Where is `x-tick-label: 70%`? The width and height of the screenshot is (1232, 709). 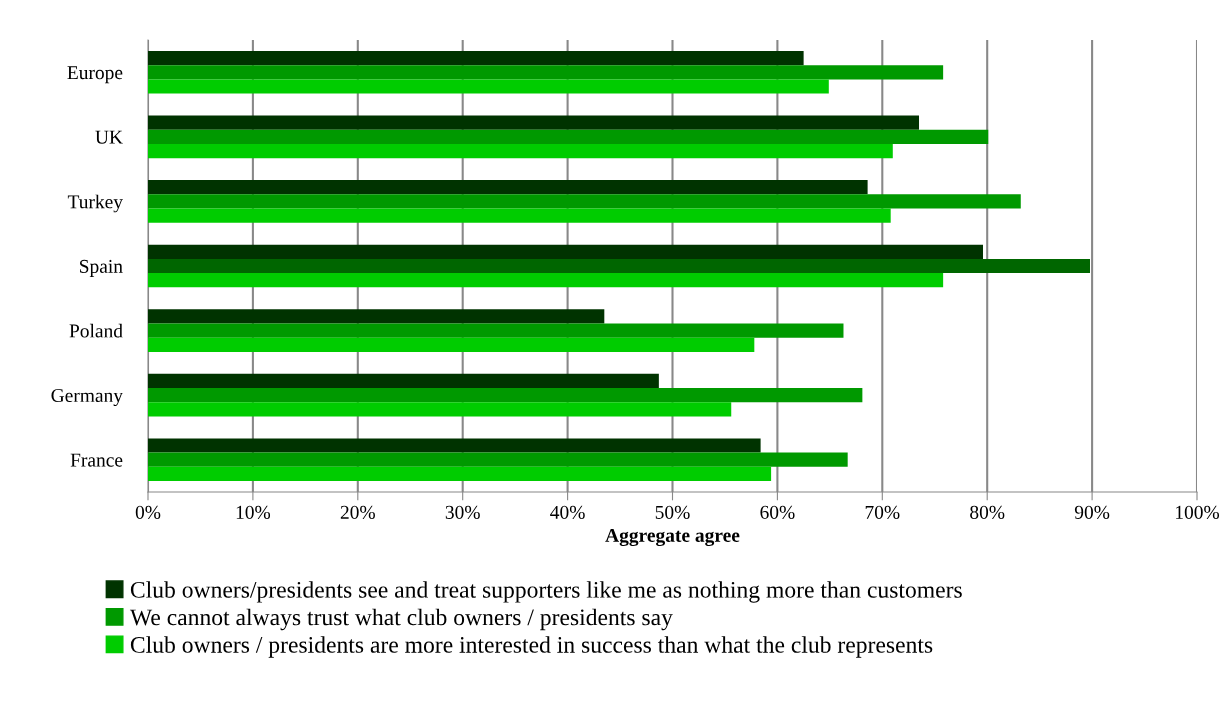
x-tick-label: 70% is located at coordinates (882, 512).